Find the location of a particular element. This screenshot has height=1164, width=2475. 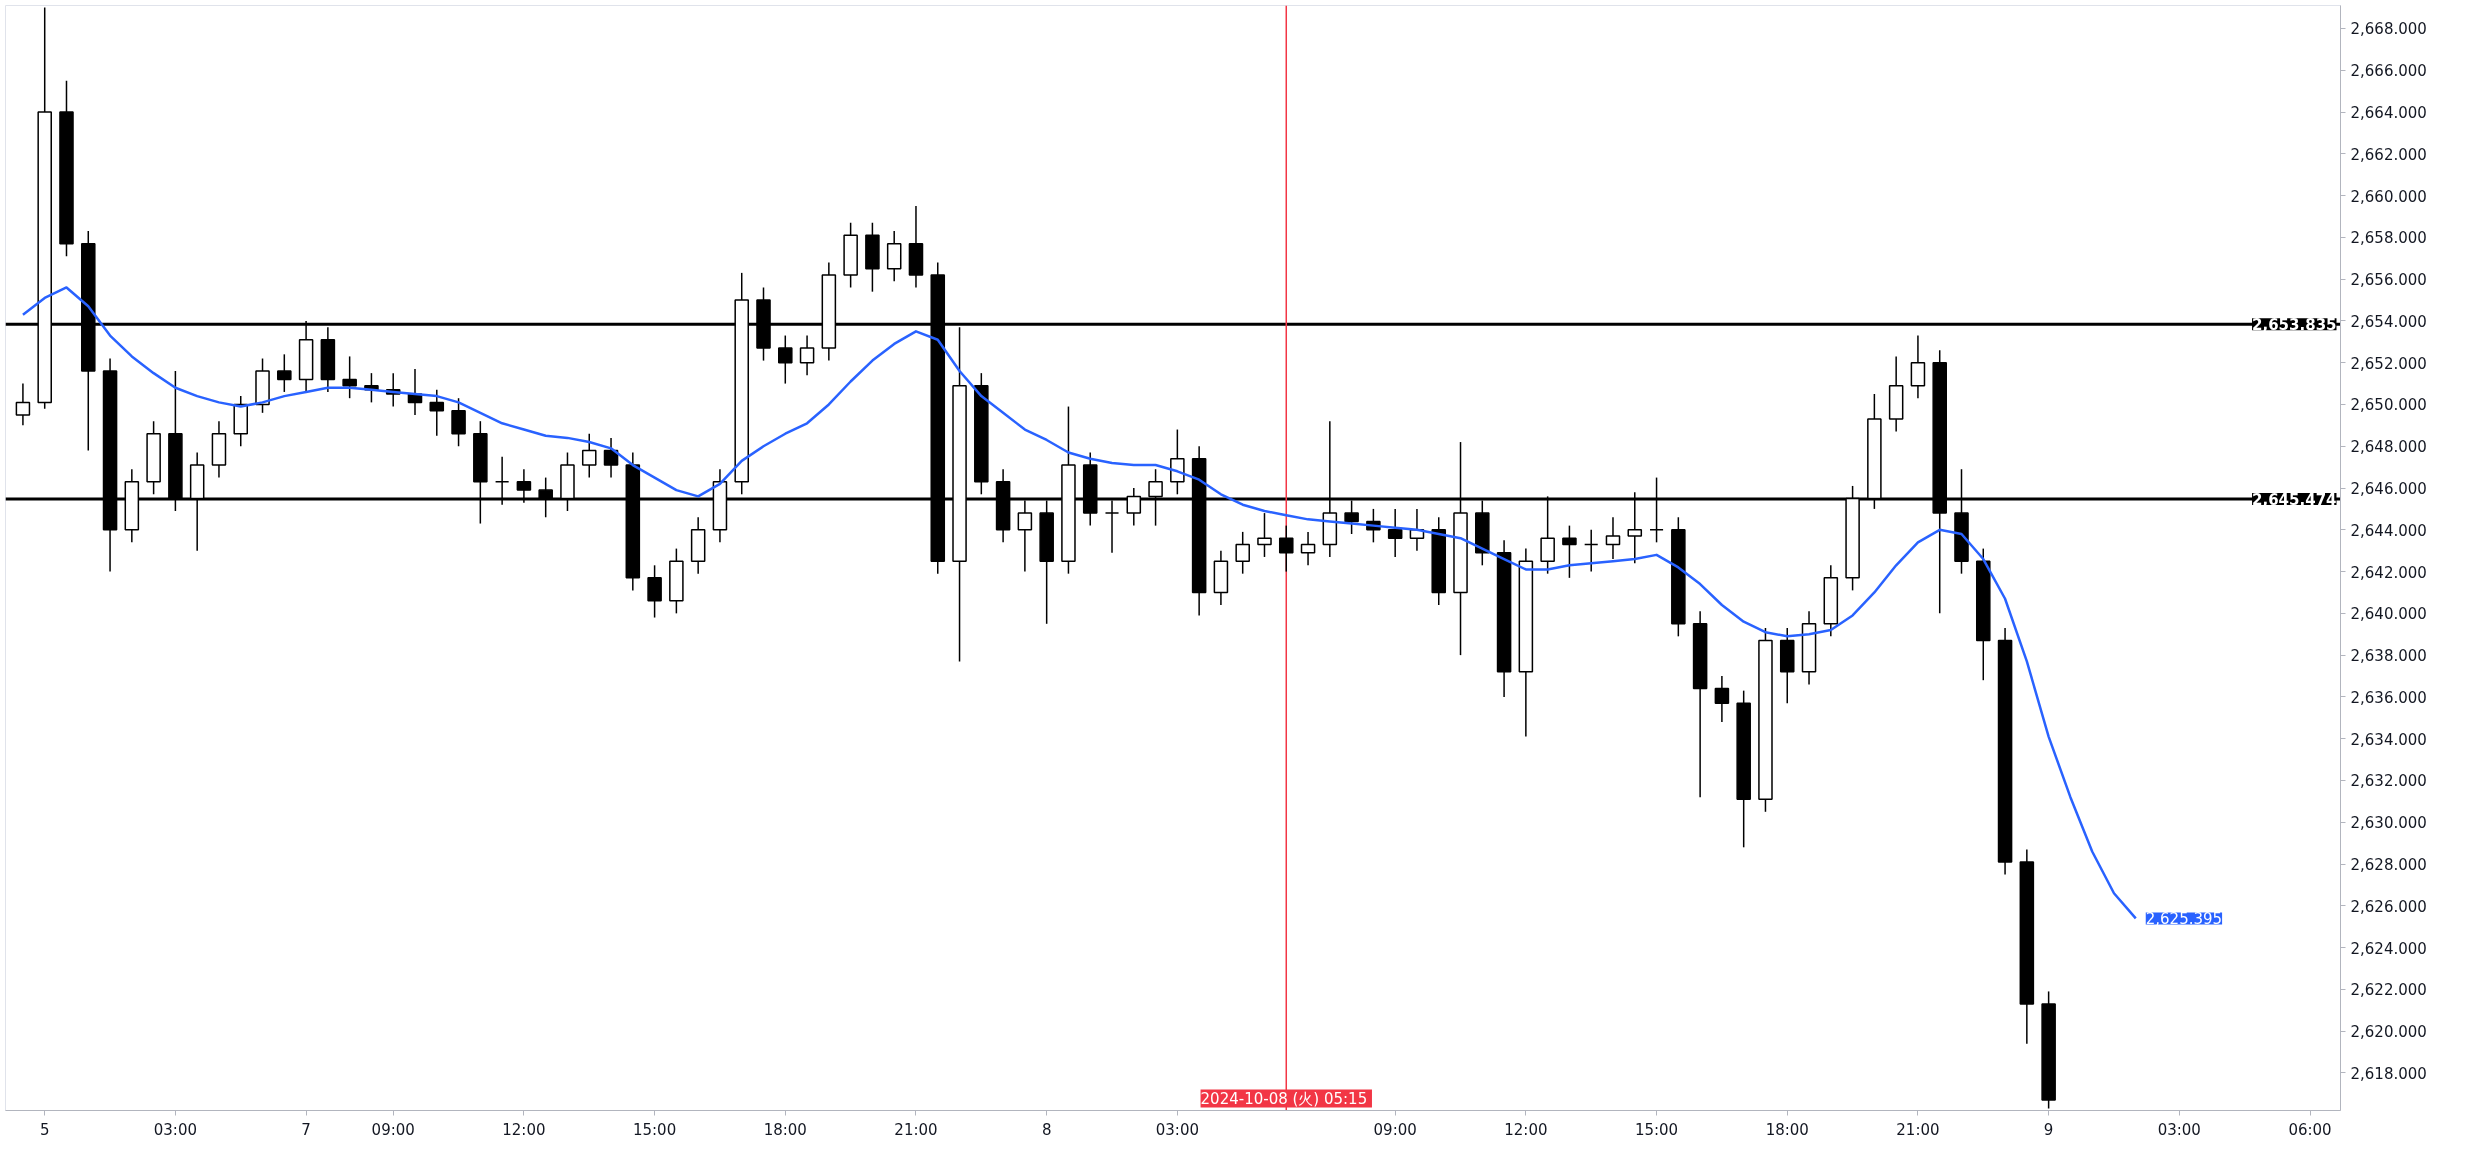

y-tick-label: 2,634.000 is located at coordinates (2388, 739).